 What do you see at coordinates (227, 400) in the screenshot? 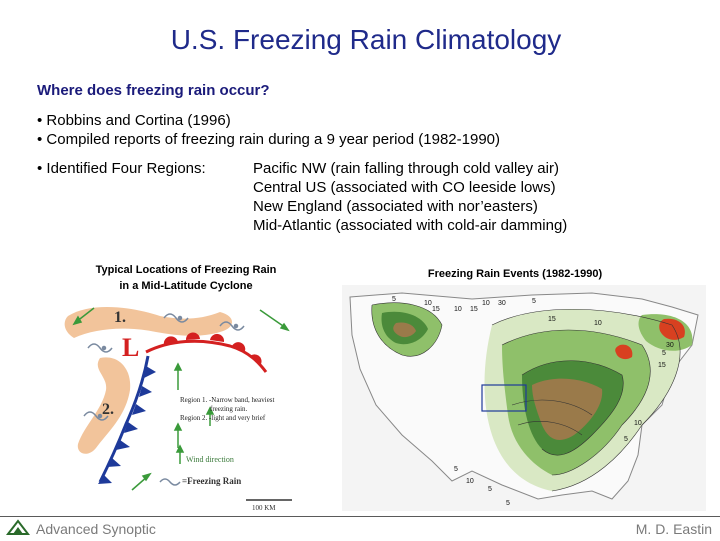
I see `region-1-description: Region 1. -Narrow band, heaviest` at bounding box center [227, 400].